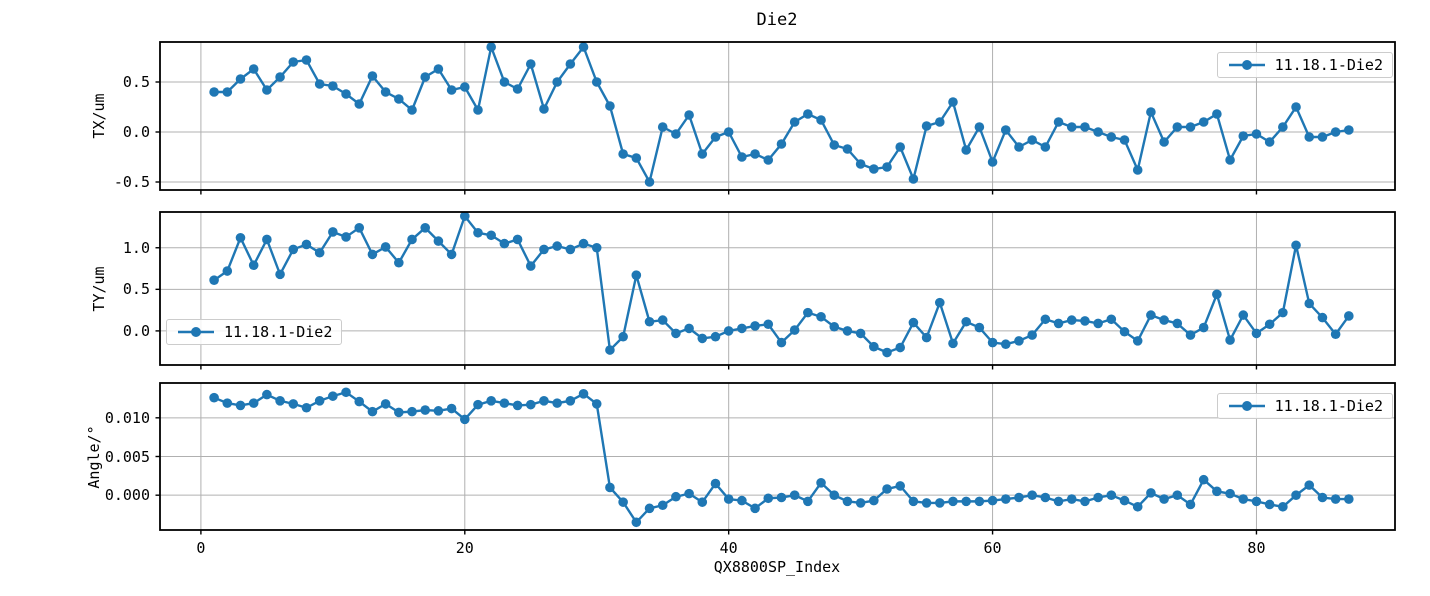  Describe the element at coordinates (1246, 65) in the screenshot. I see `legend-line-marker-icon` at that location.